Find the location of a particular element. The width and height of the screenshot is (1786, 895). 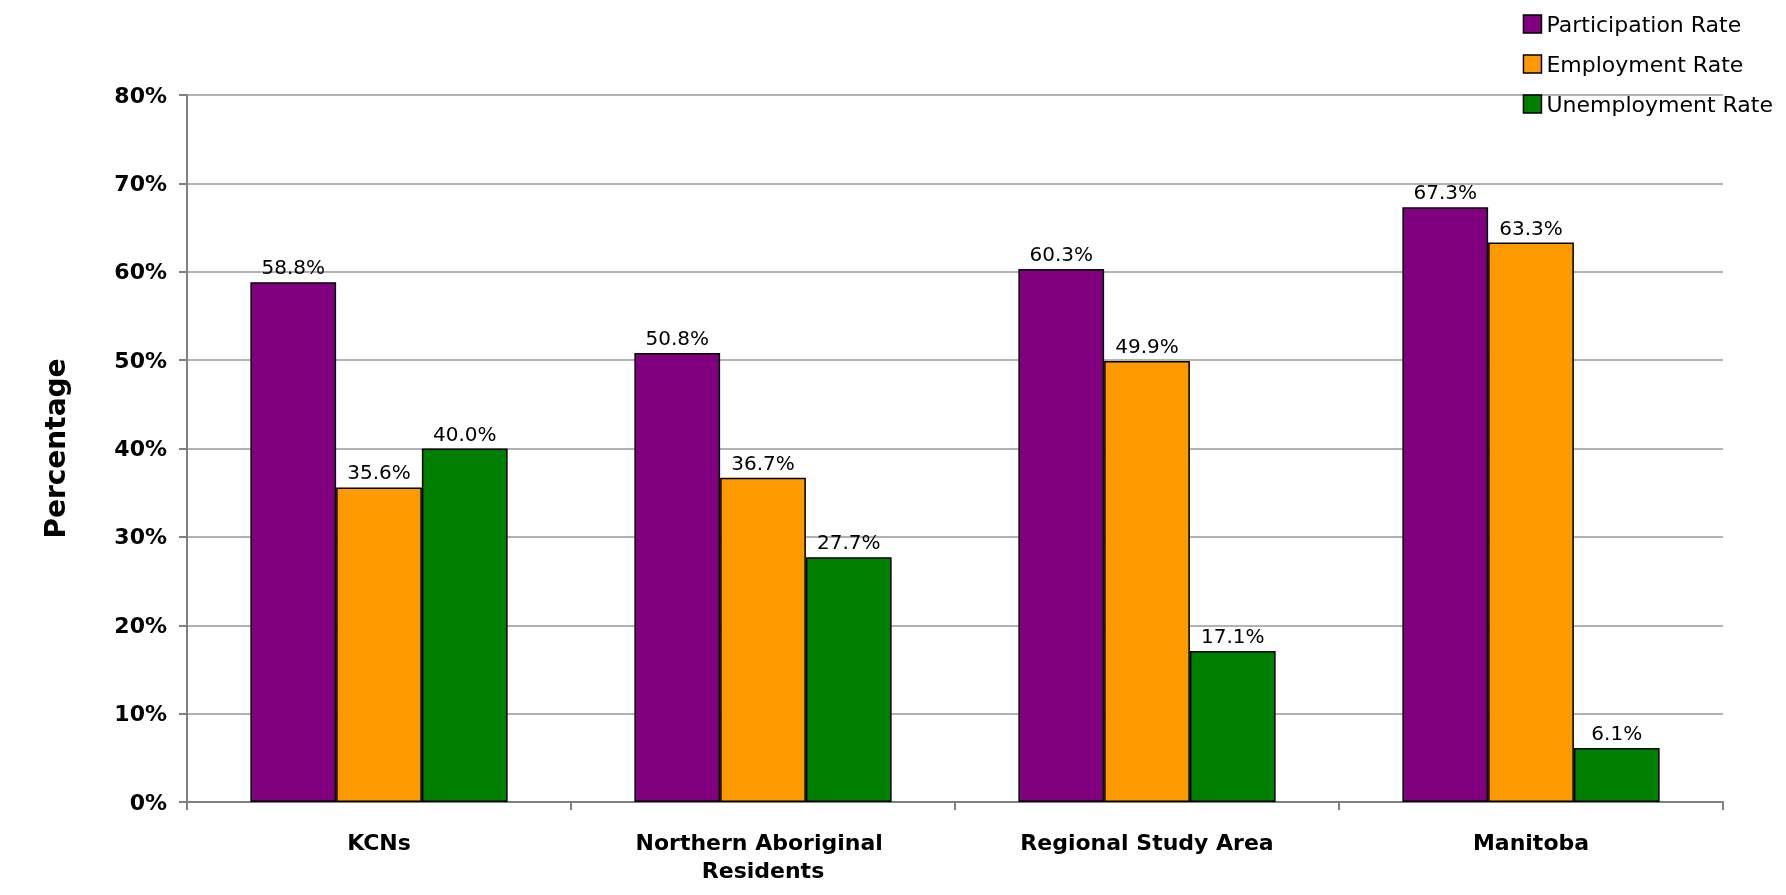

legend-label: Participation Rate is located at coordinates (1644, 24).